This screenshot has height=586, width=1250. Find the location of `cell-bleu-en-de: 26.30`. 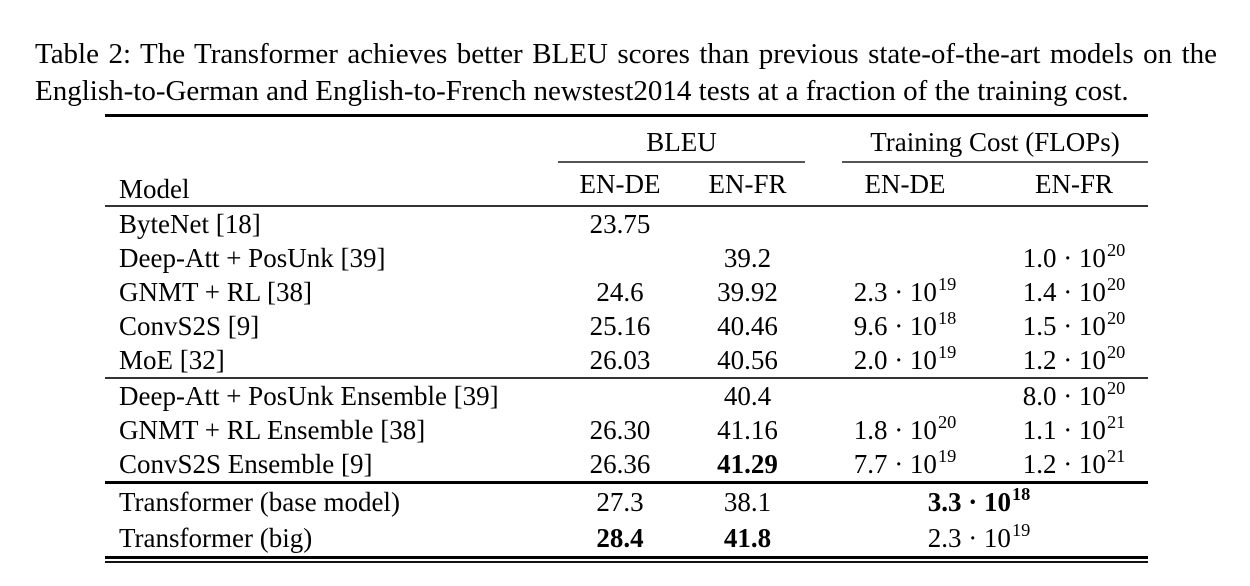

cell-bleu-en-de: 26.30 is located at coordinates (620, 429).